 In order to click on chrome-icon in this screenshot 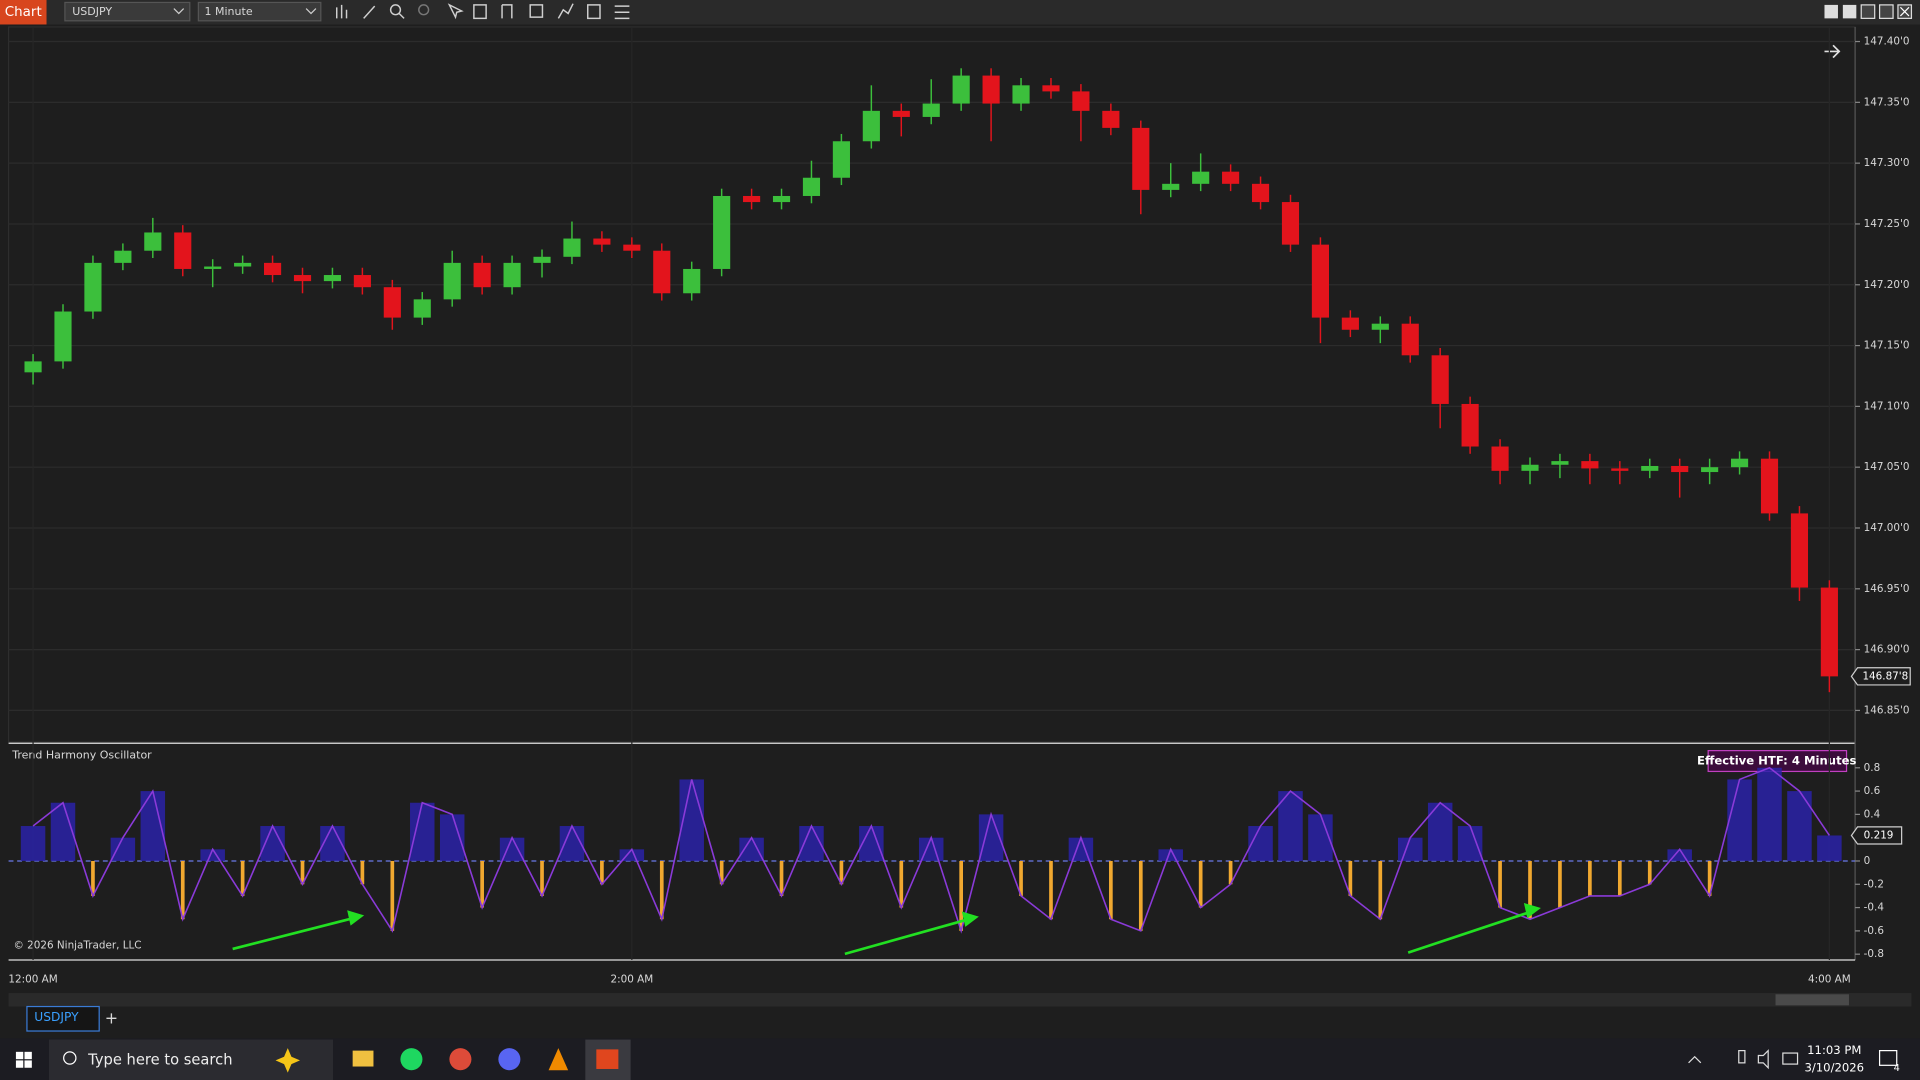, I will do `click(460, 1059)`.